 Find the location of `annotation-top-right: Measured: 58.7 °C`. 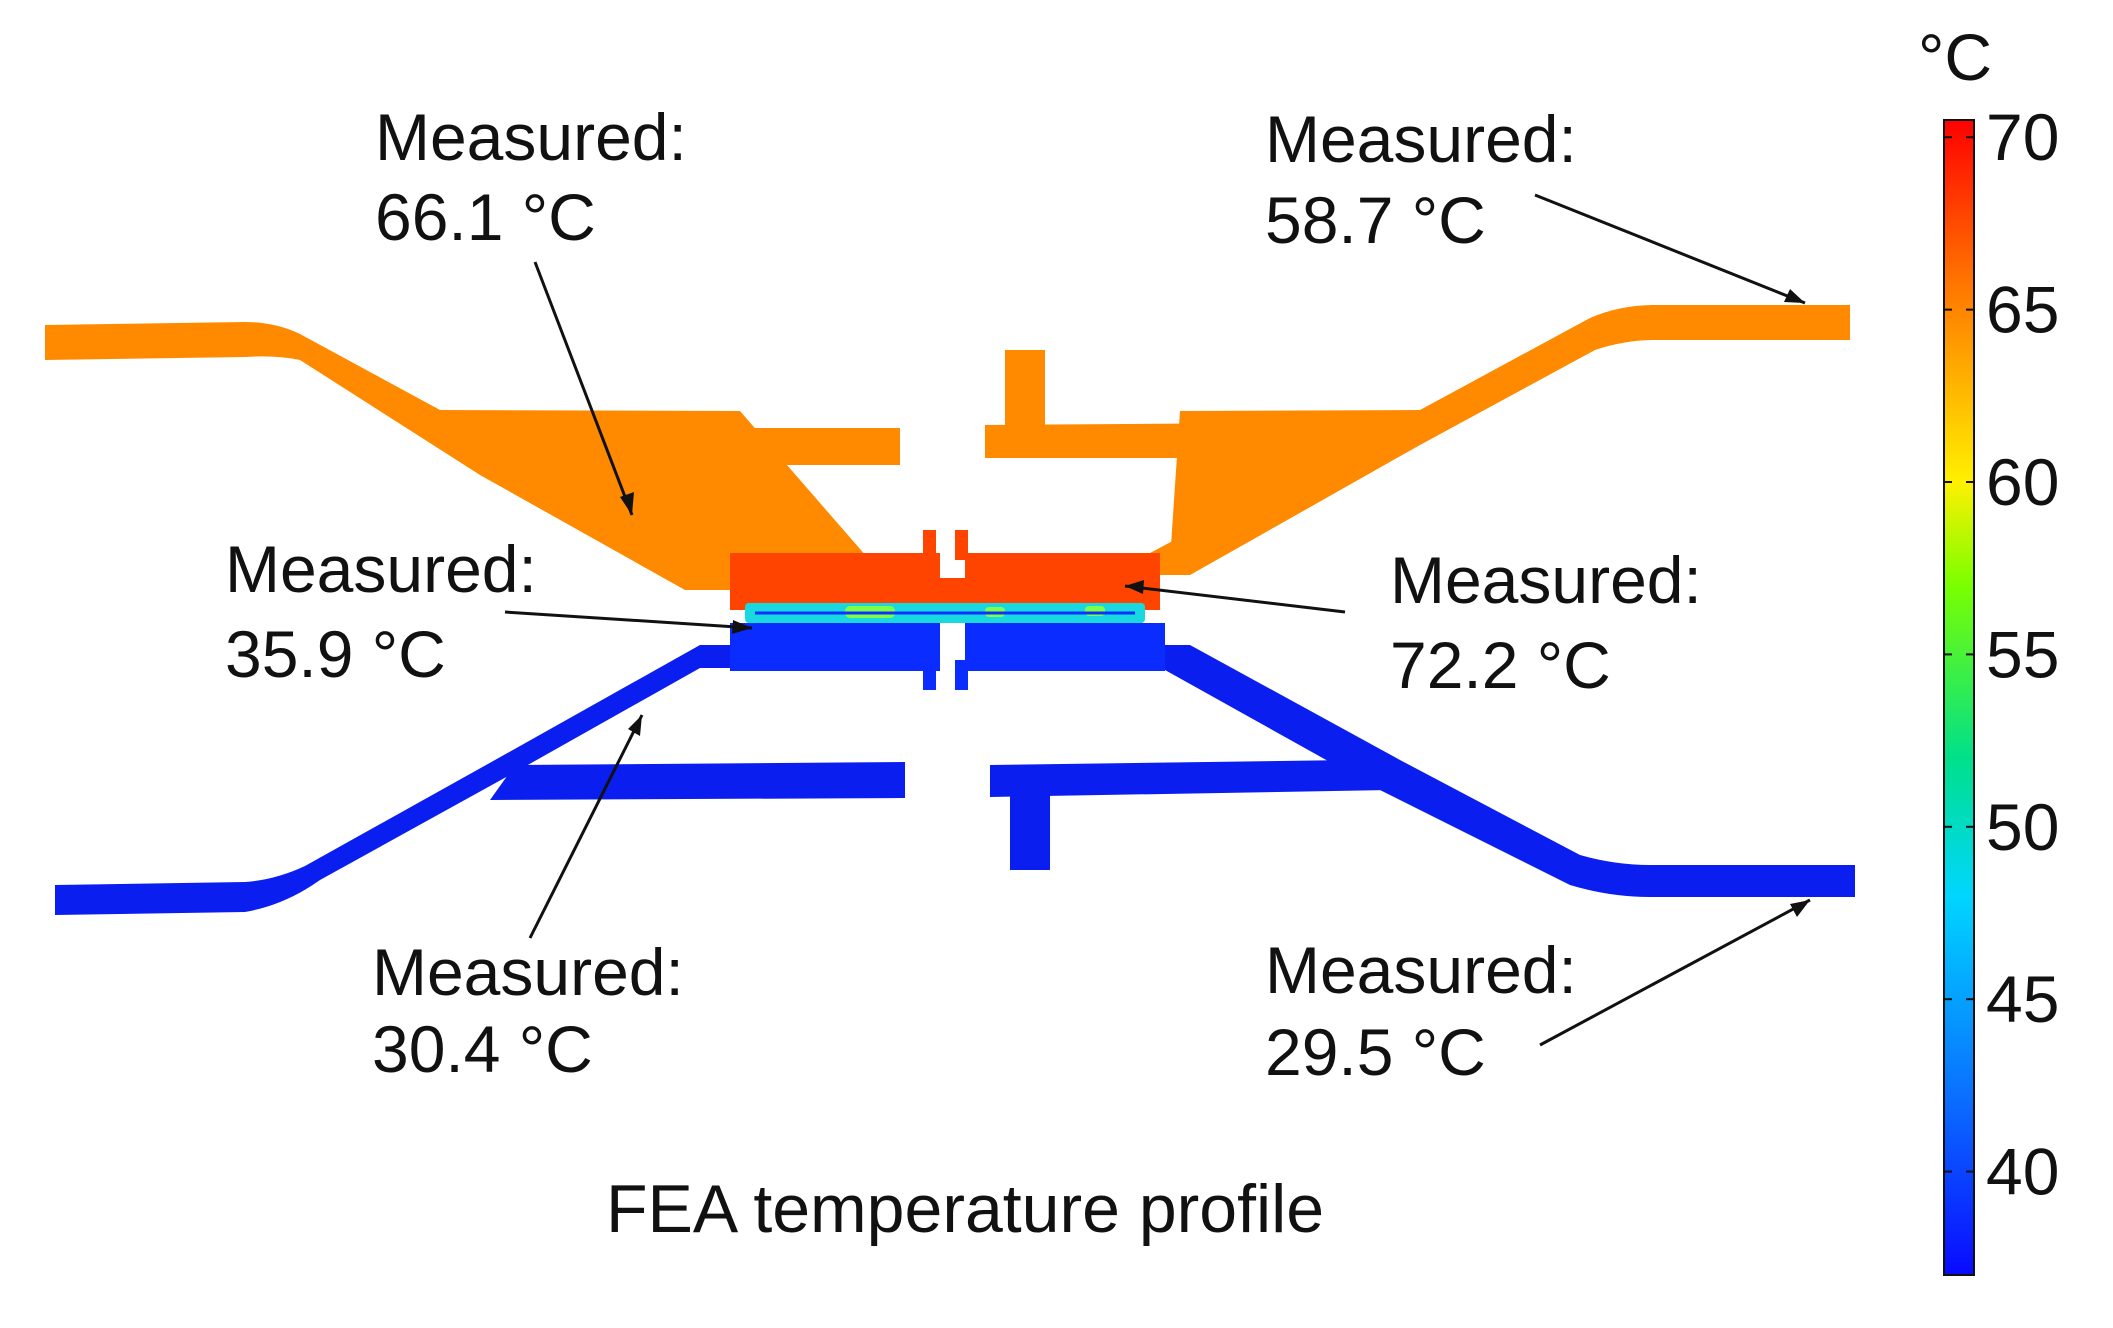

annotation-top-right: Measured: 58.7 °C is located at coordinates (1535, 203).